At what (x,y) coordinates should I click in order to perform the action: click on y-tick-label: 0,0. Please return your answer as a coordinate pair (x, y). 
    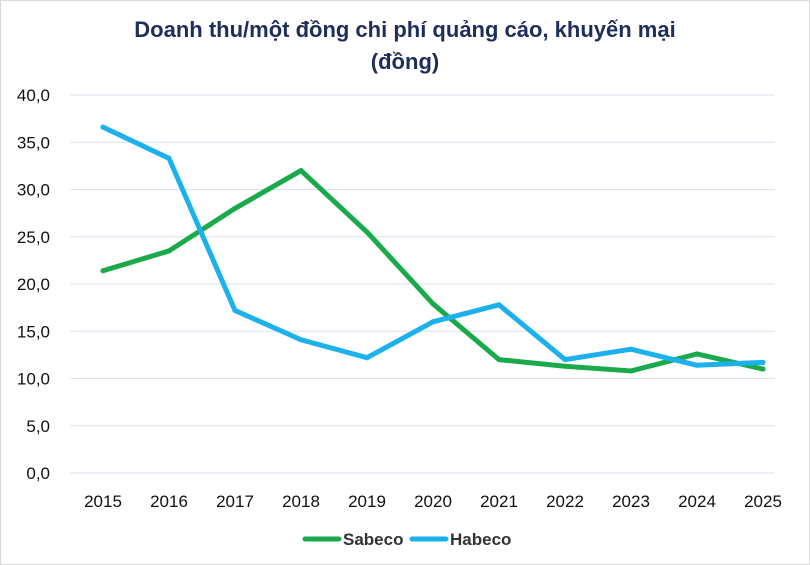
    Looking at the image, I should click on (38, 473).